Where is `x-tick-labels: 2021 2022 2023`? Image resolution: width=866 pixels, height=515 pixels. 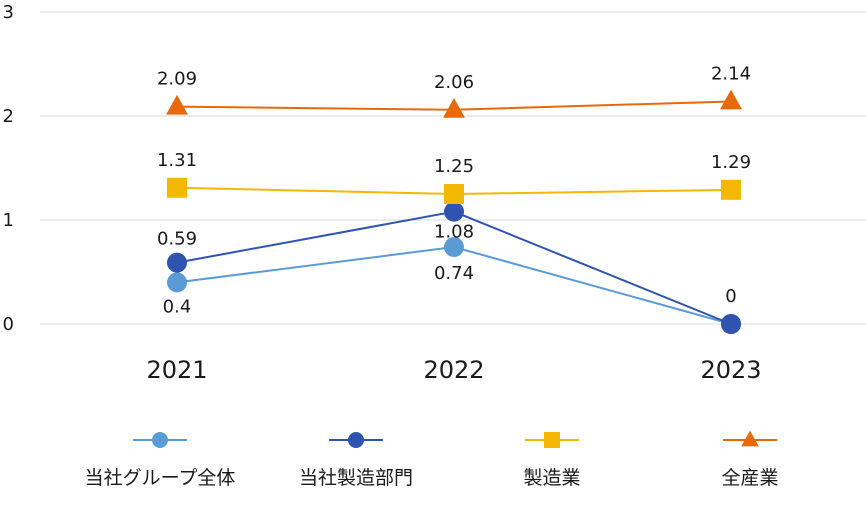
x-tick-labels: 2021 2022 2023 is located at coordinates (453, 370).